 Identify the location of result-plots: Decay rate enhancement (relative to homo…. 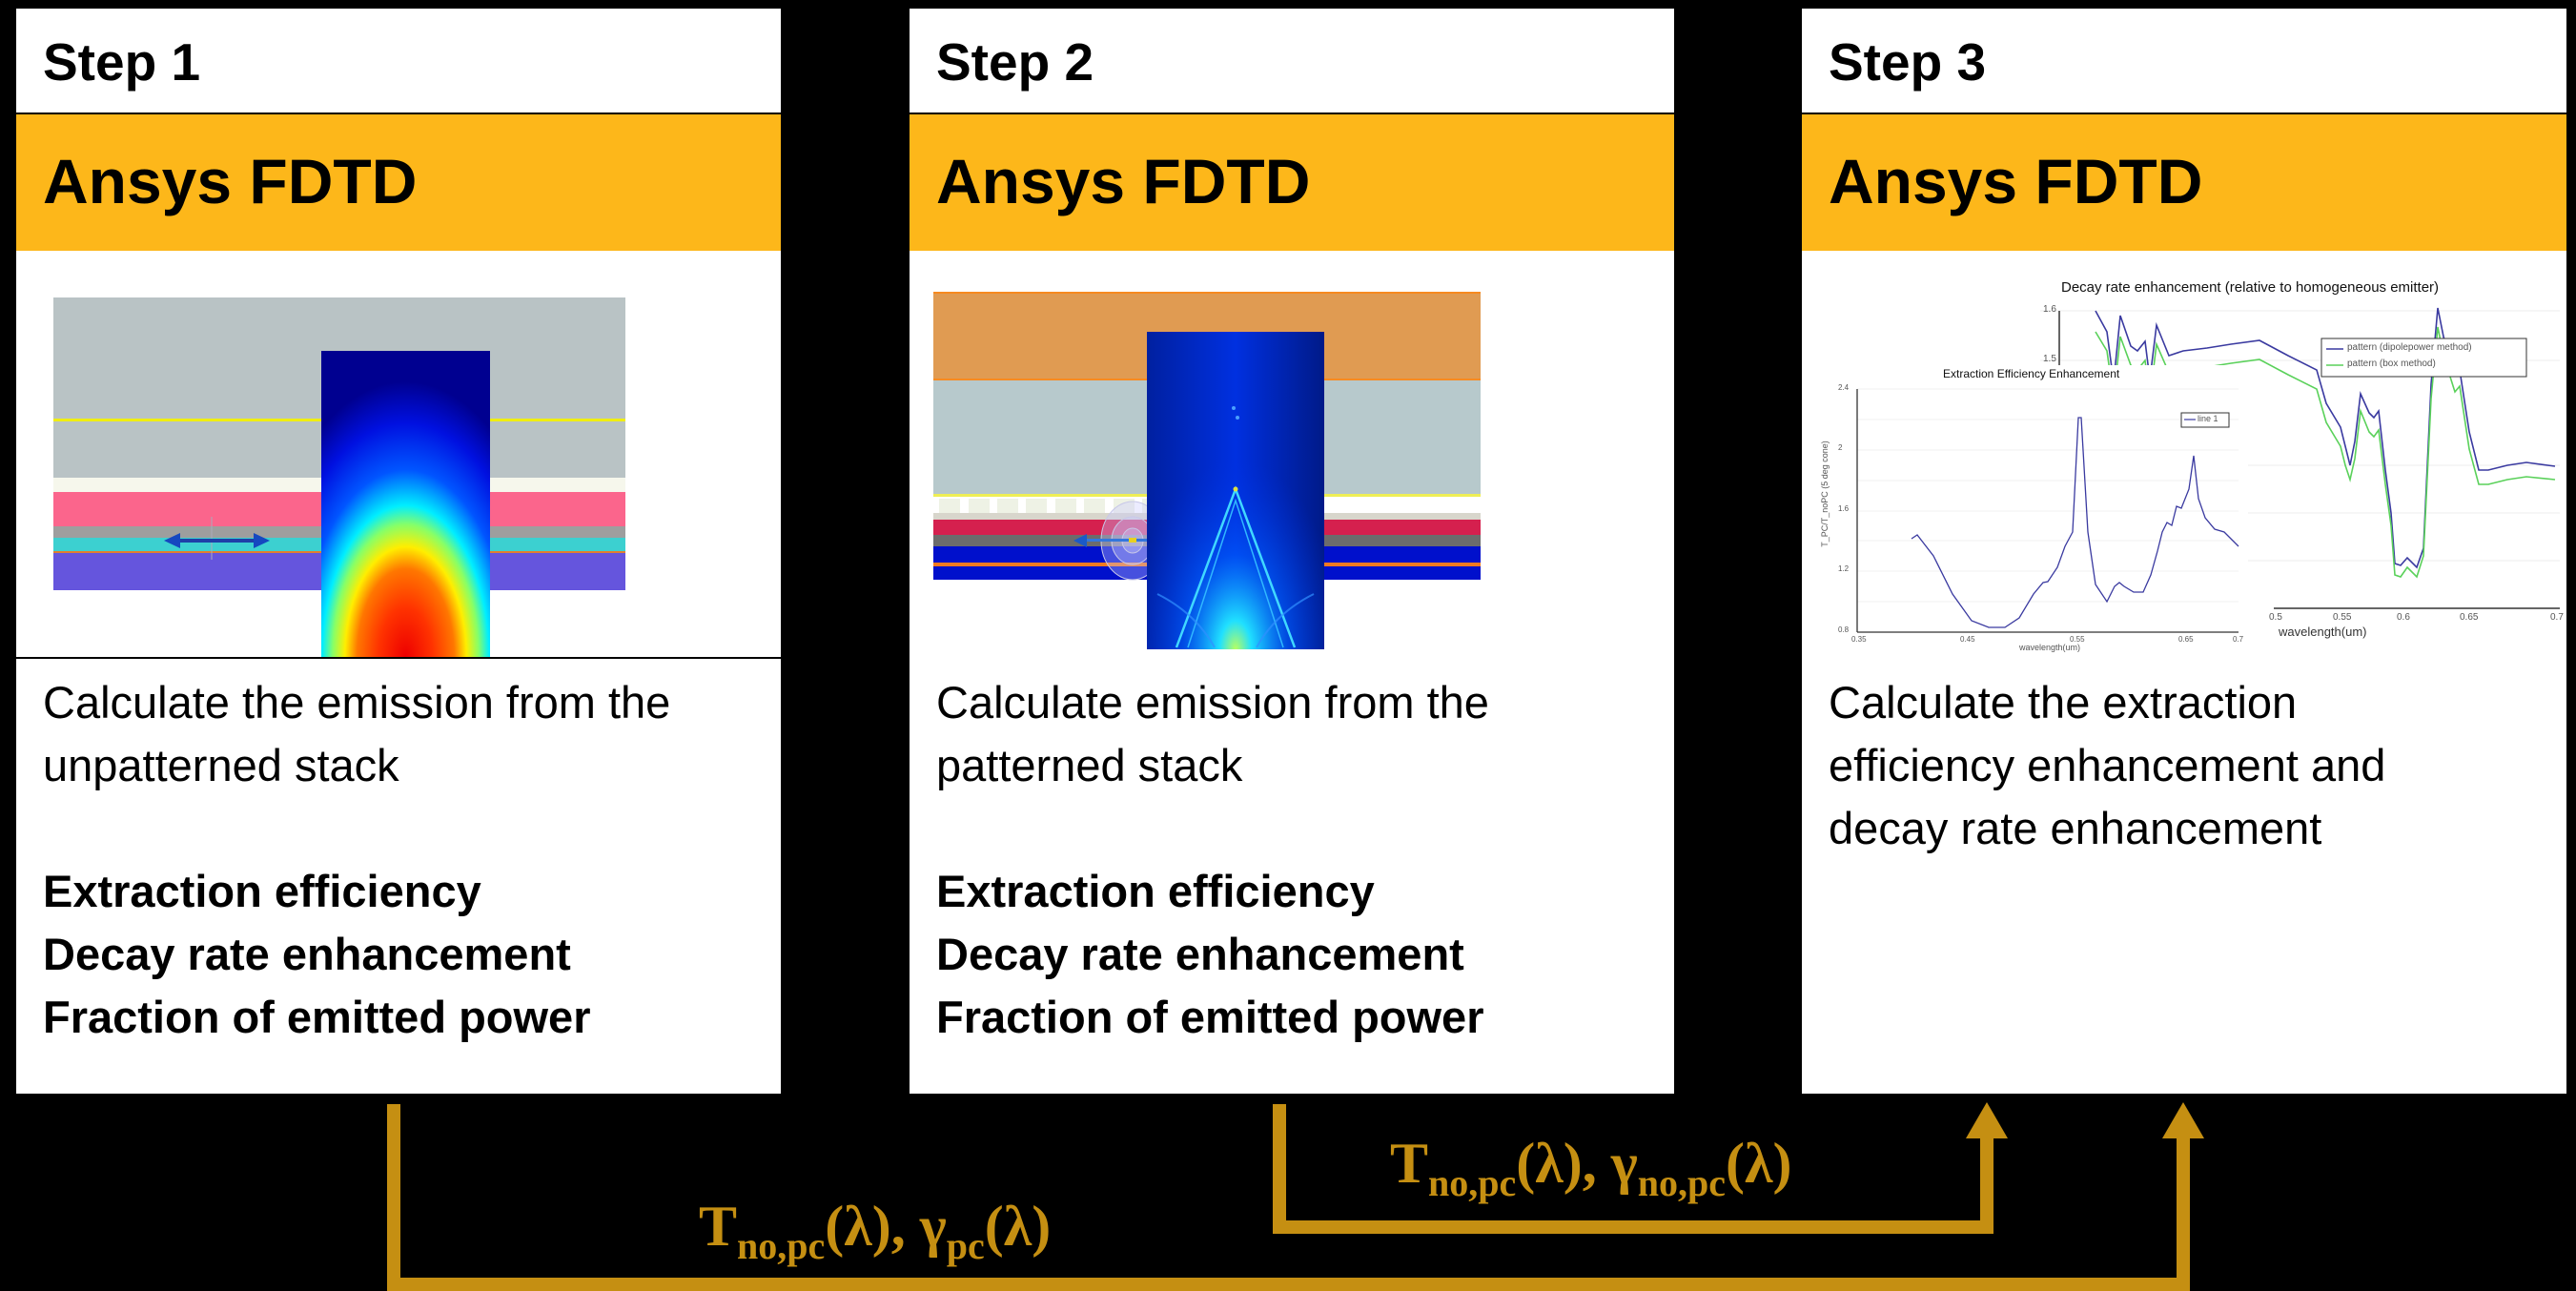
(2184, 454).